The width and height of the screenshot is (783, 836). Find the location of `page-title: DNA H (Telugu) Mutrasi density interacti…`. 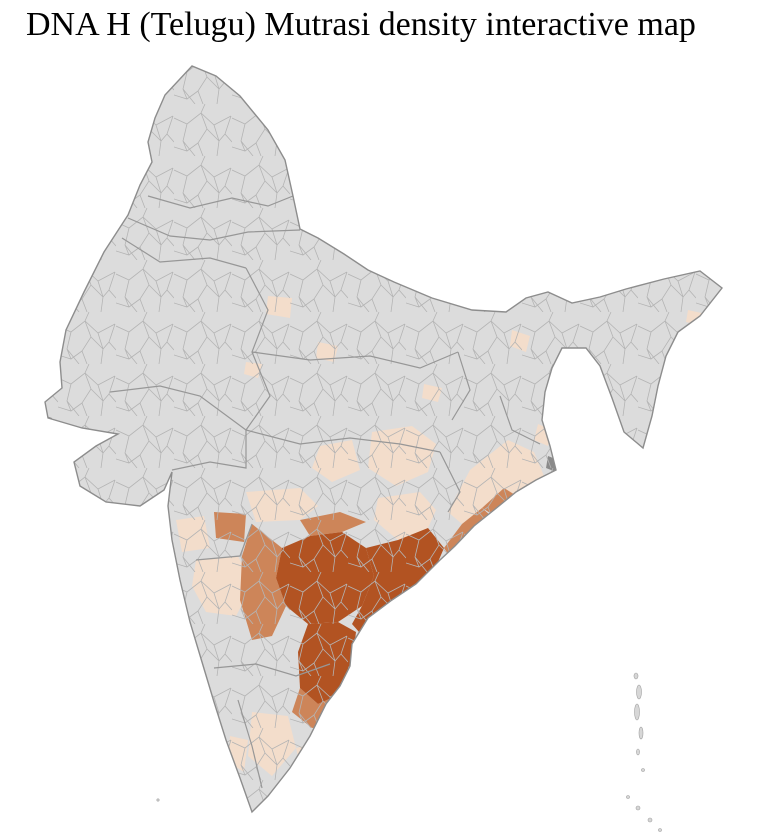

page-title: DNA H (Telugu) Mutrasi density interacti… is located at coordinates (361, 24).